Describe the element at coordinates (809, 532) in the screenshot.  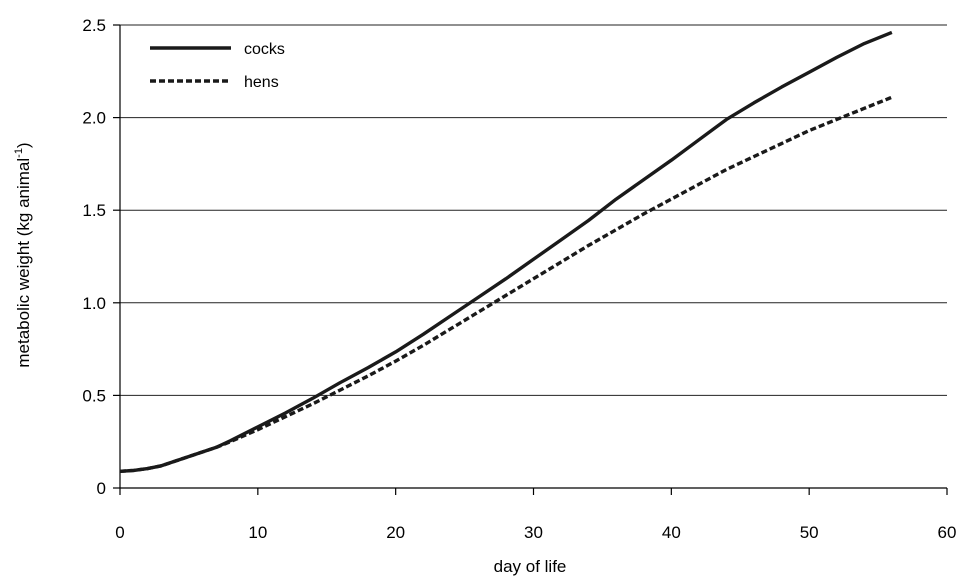
I see `x-tick-label: 50` at that location.